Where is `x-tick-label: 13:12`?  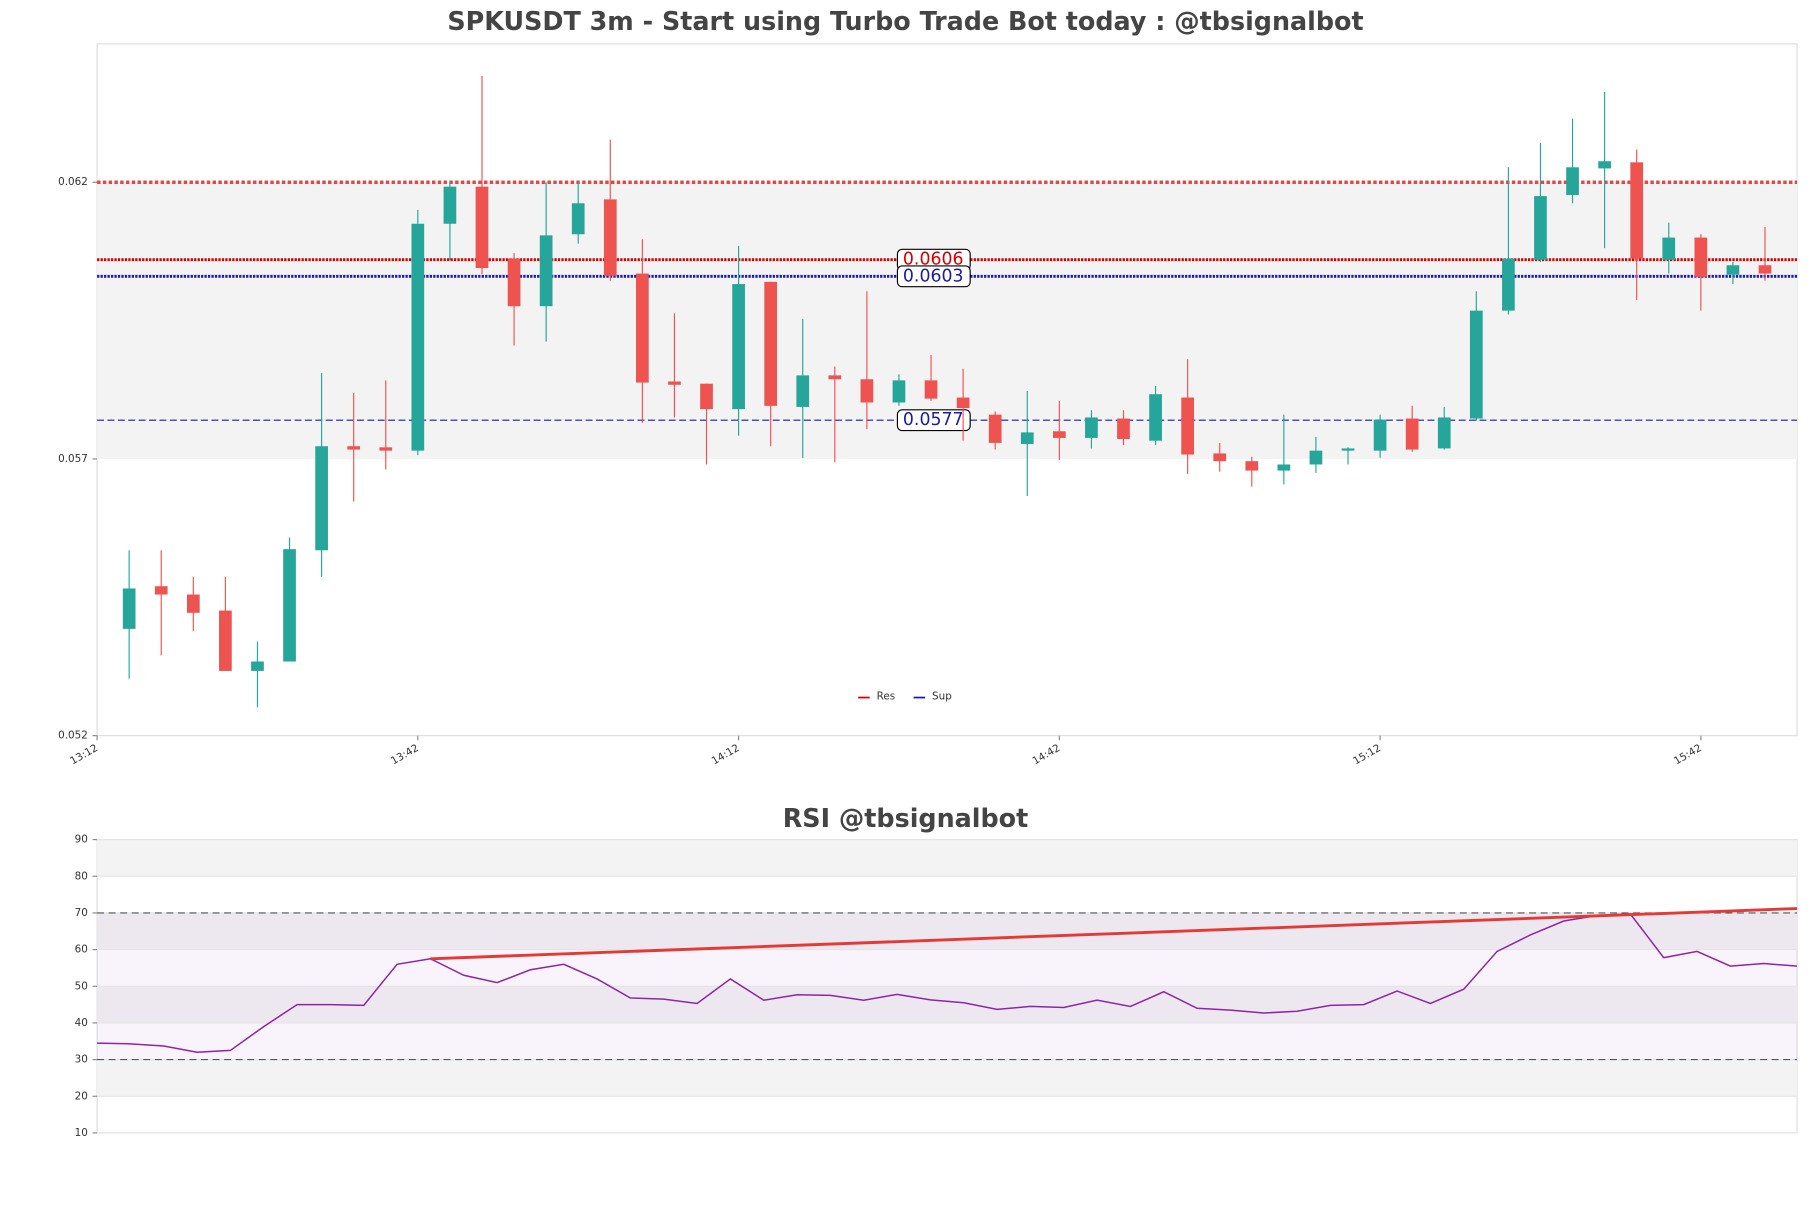
x-tick-label: 13:12 is located at coordinates (84, 754).